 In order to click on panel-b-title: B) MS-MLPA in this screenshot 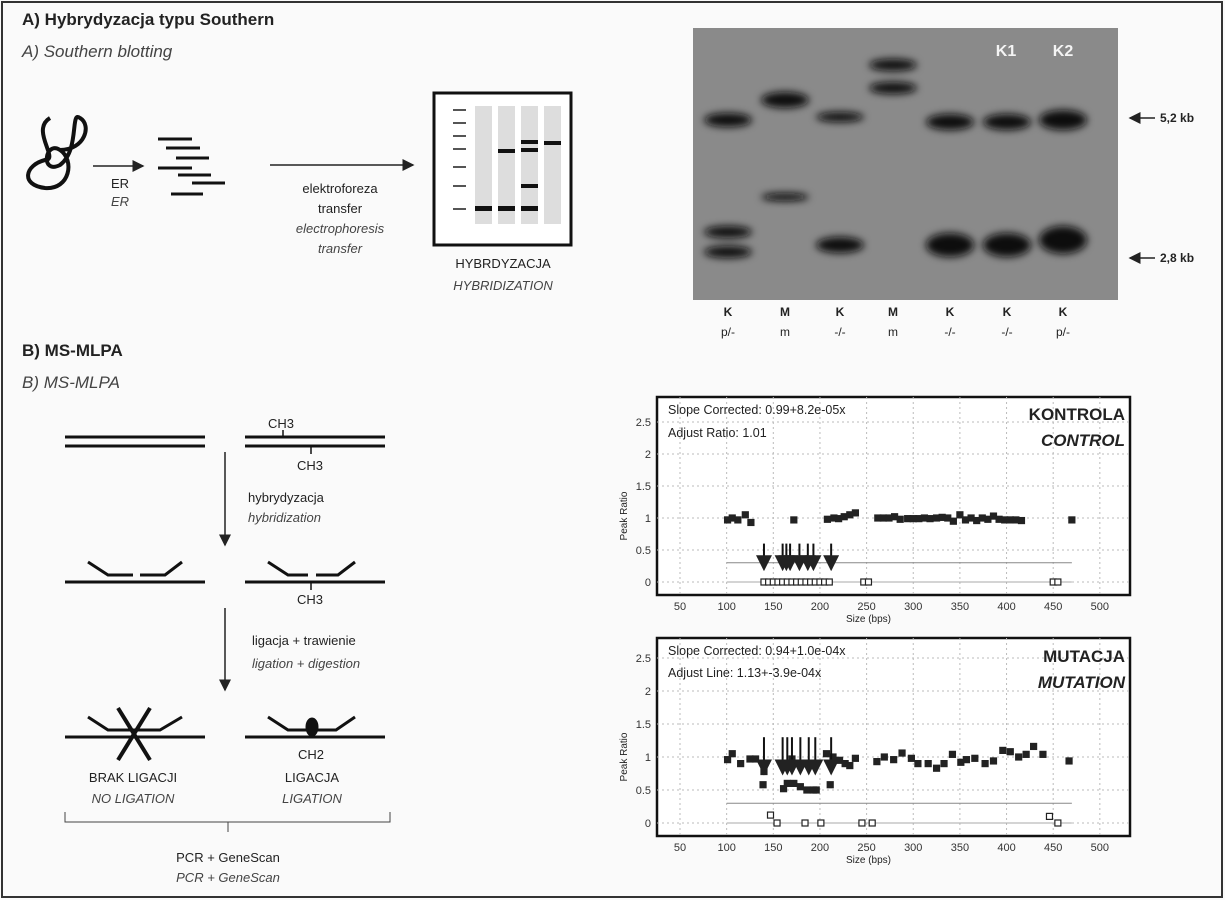, I will do `click(72, 350)`.